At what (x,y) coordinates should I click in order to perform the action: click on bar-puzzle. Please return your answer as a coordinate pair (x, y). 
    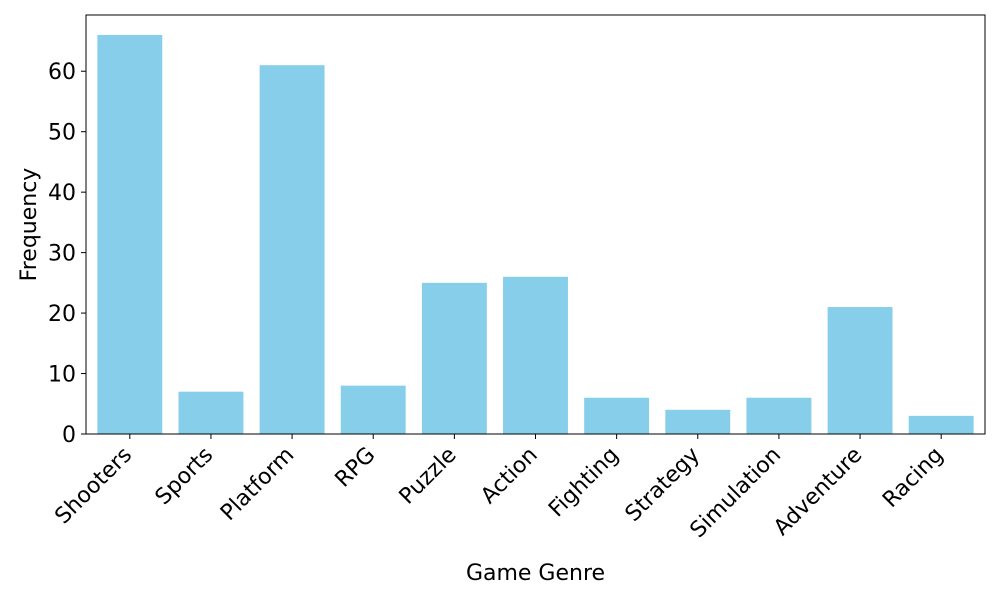
    Looking at the image, I should click on (454, 358).